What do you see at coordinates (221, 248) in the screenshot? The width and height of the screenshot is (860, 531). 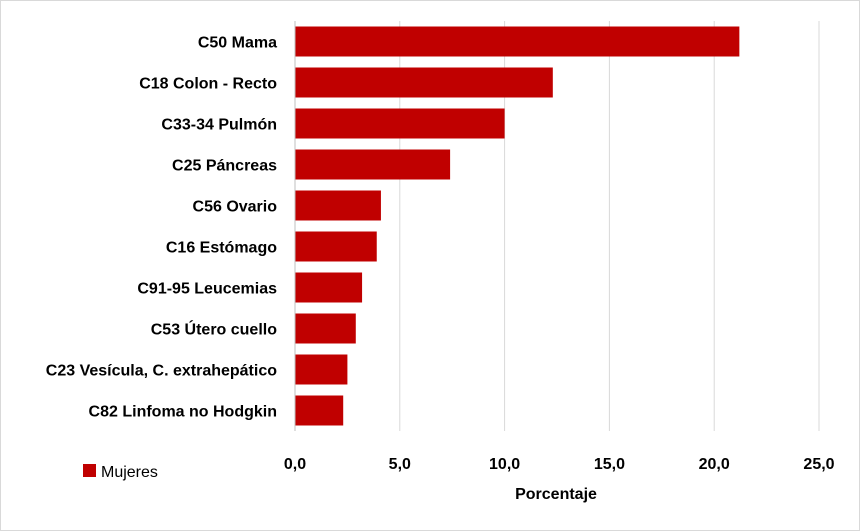 I see `category-label: C16 Estómago` at bounding box center [221, 248].